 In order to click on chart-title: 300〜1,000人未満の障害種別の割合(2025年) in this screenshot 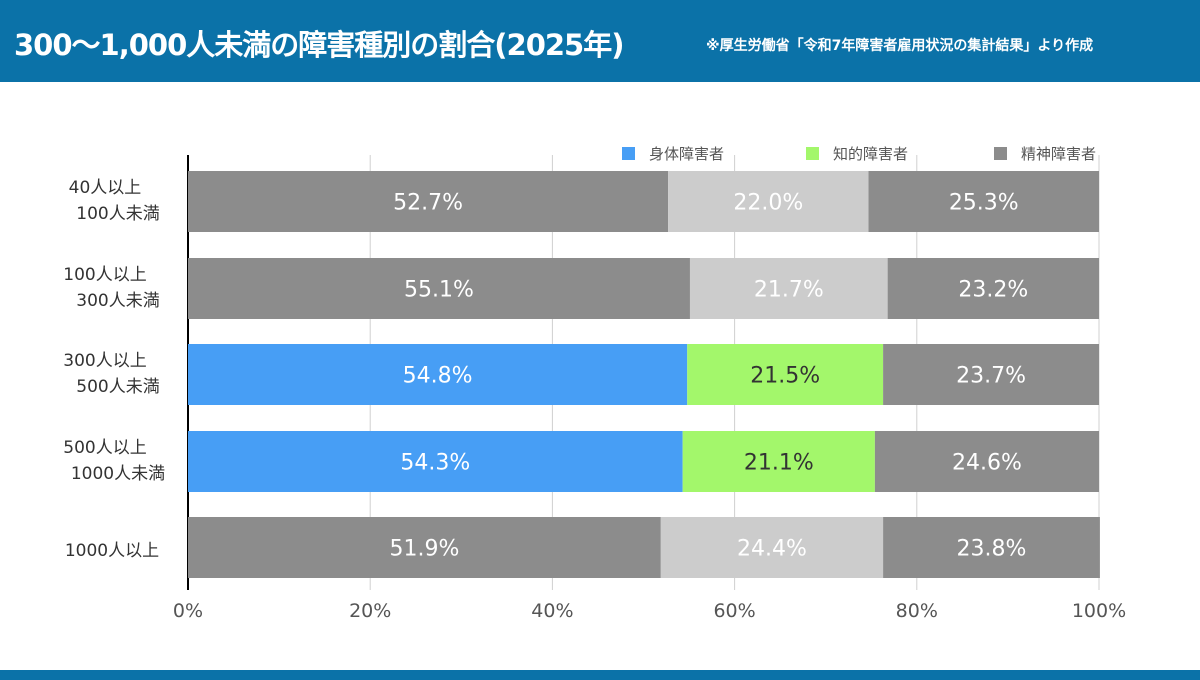, I will do `click(319, 45)`.